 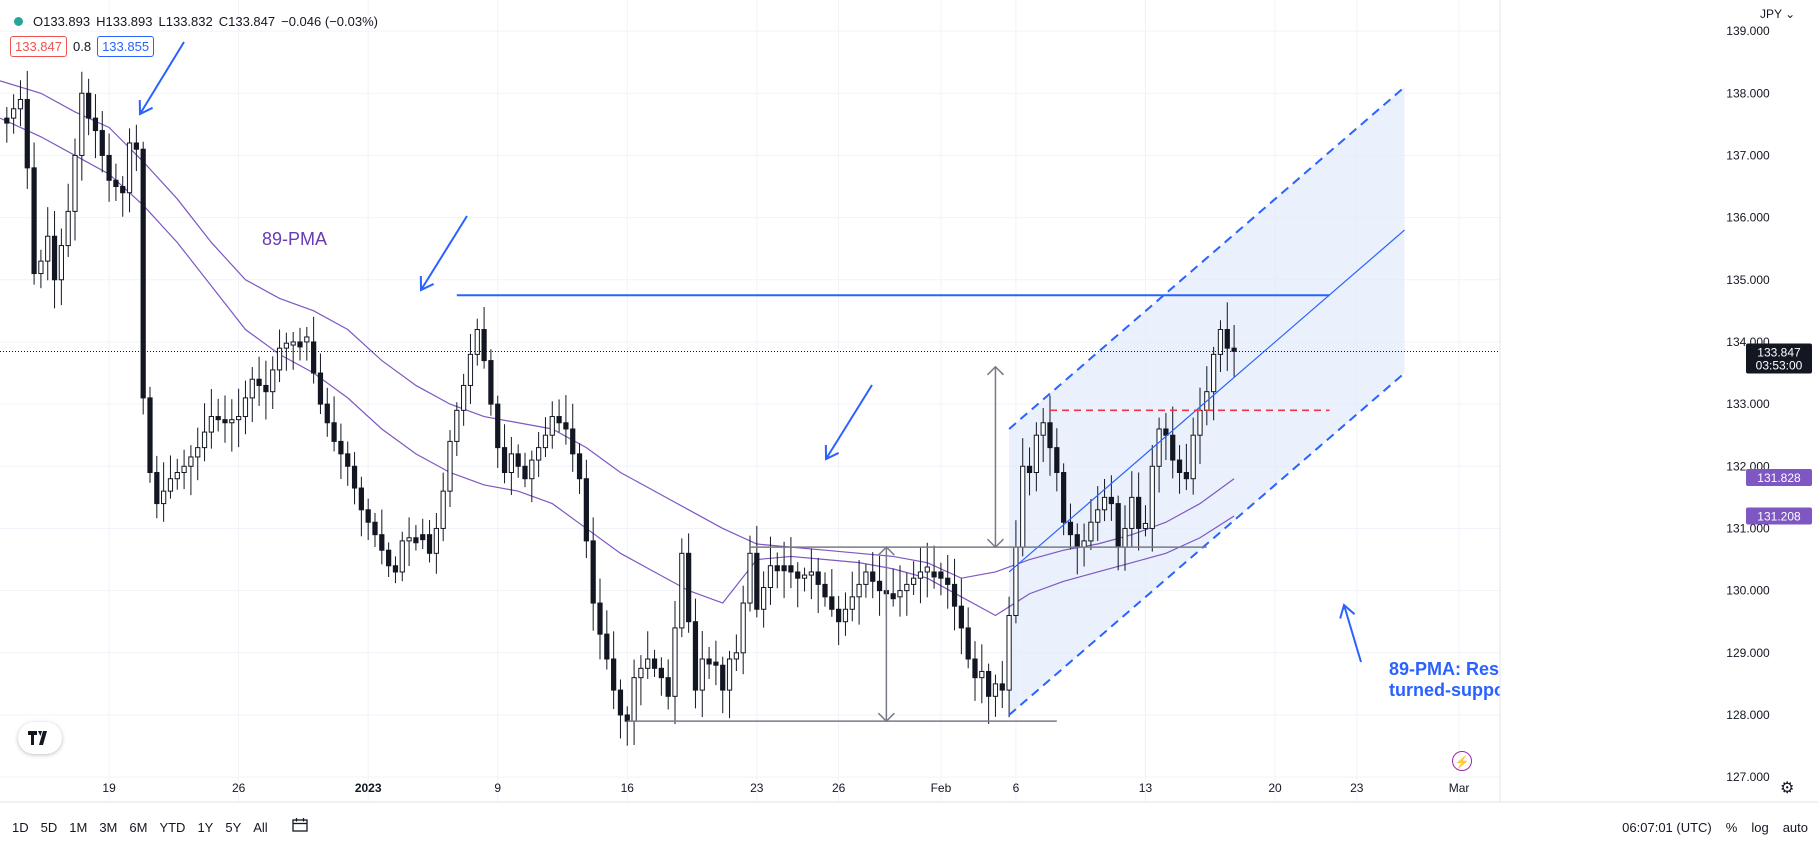 What do you see at coordinates (848, 422) in the screenshot?
I see `annotation-arrow` at bounding box center [848, 422].